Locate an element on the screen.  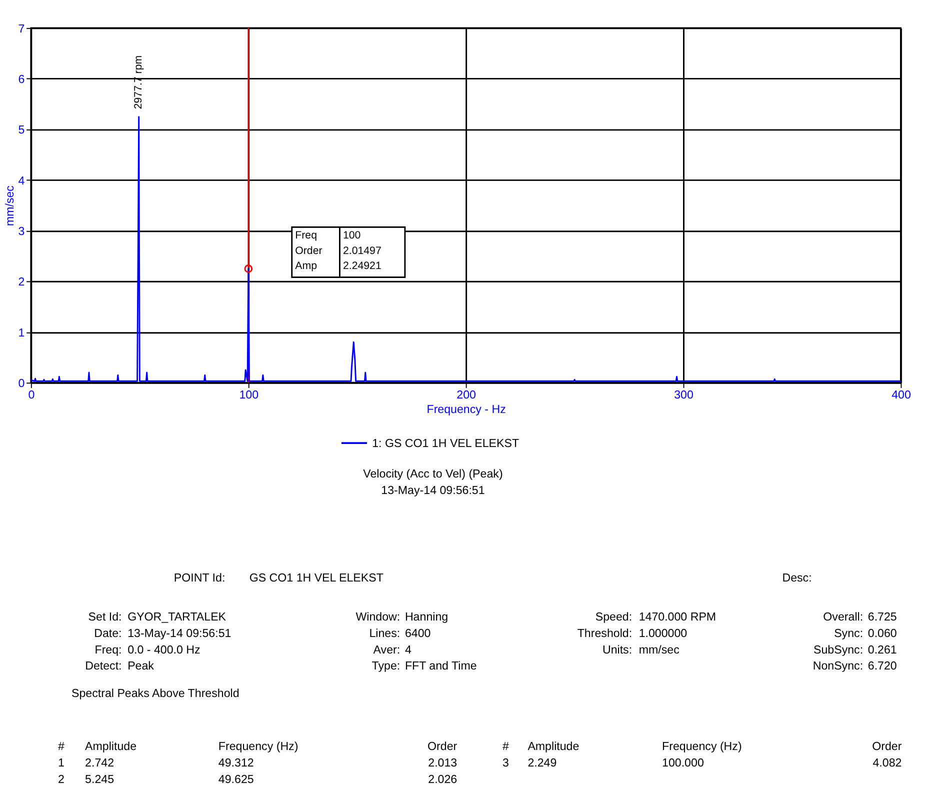
annotation: 2.24921 is located at coordinates (362, 266).